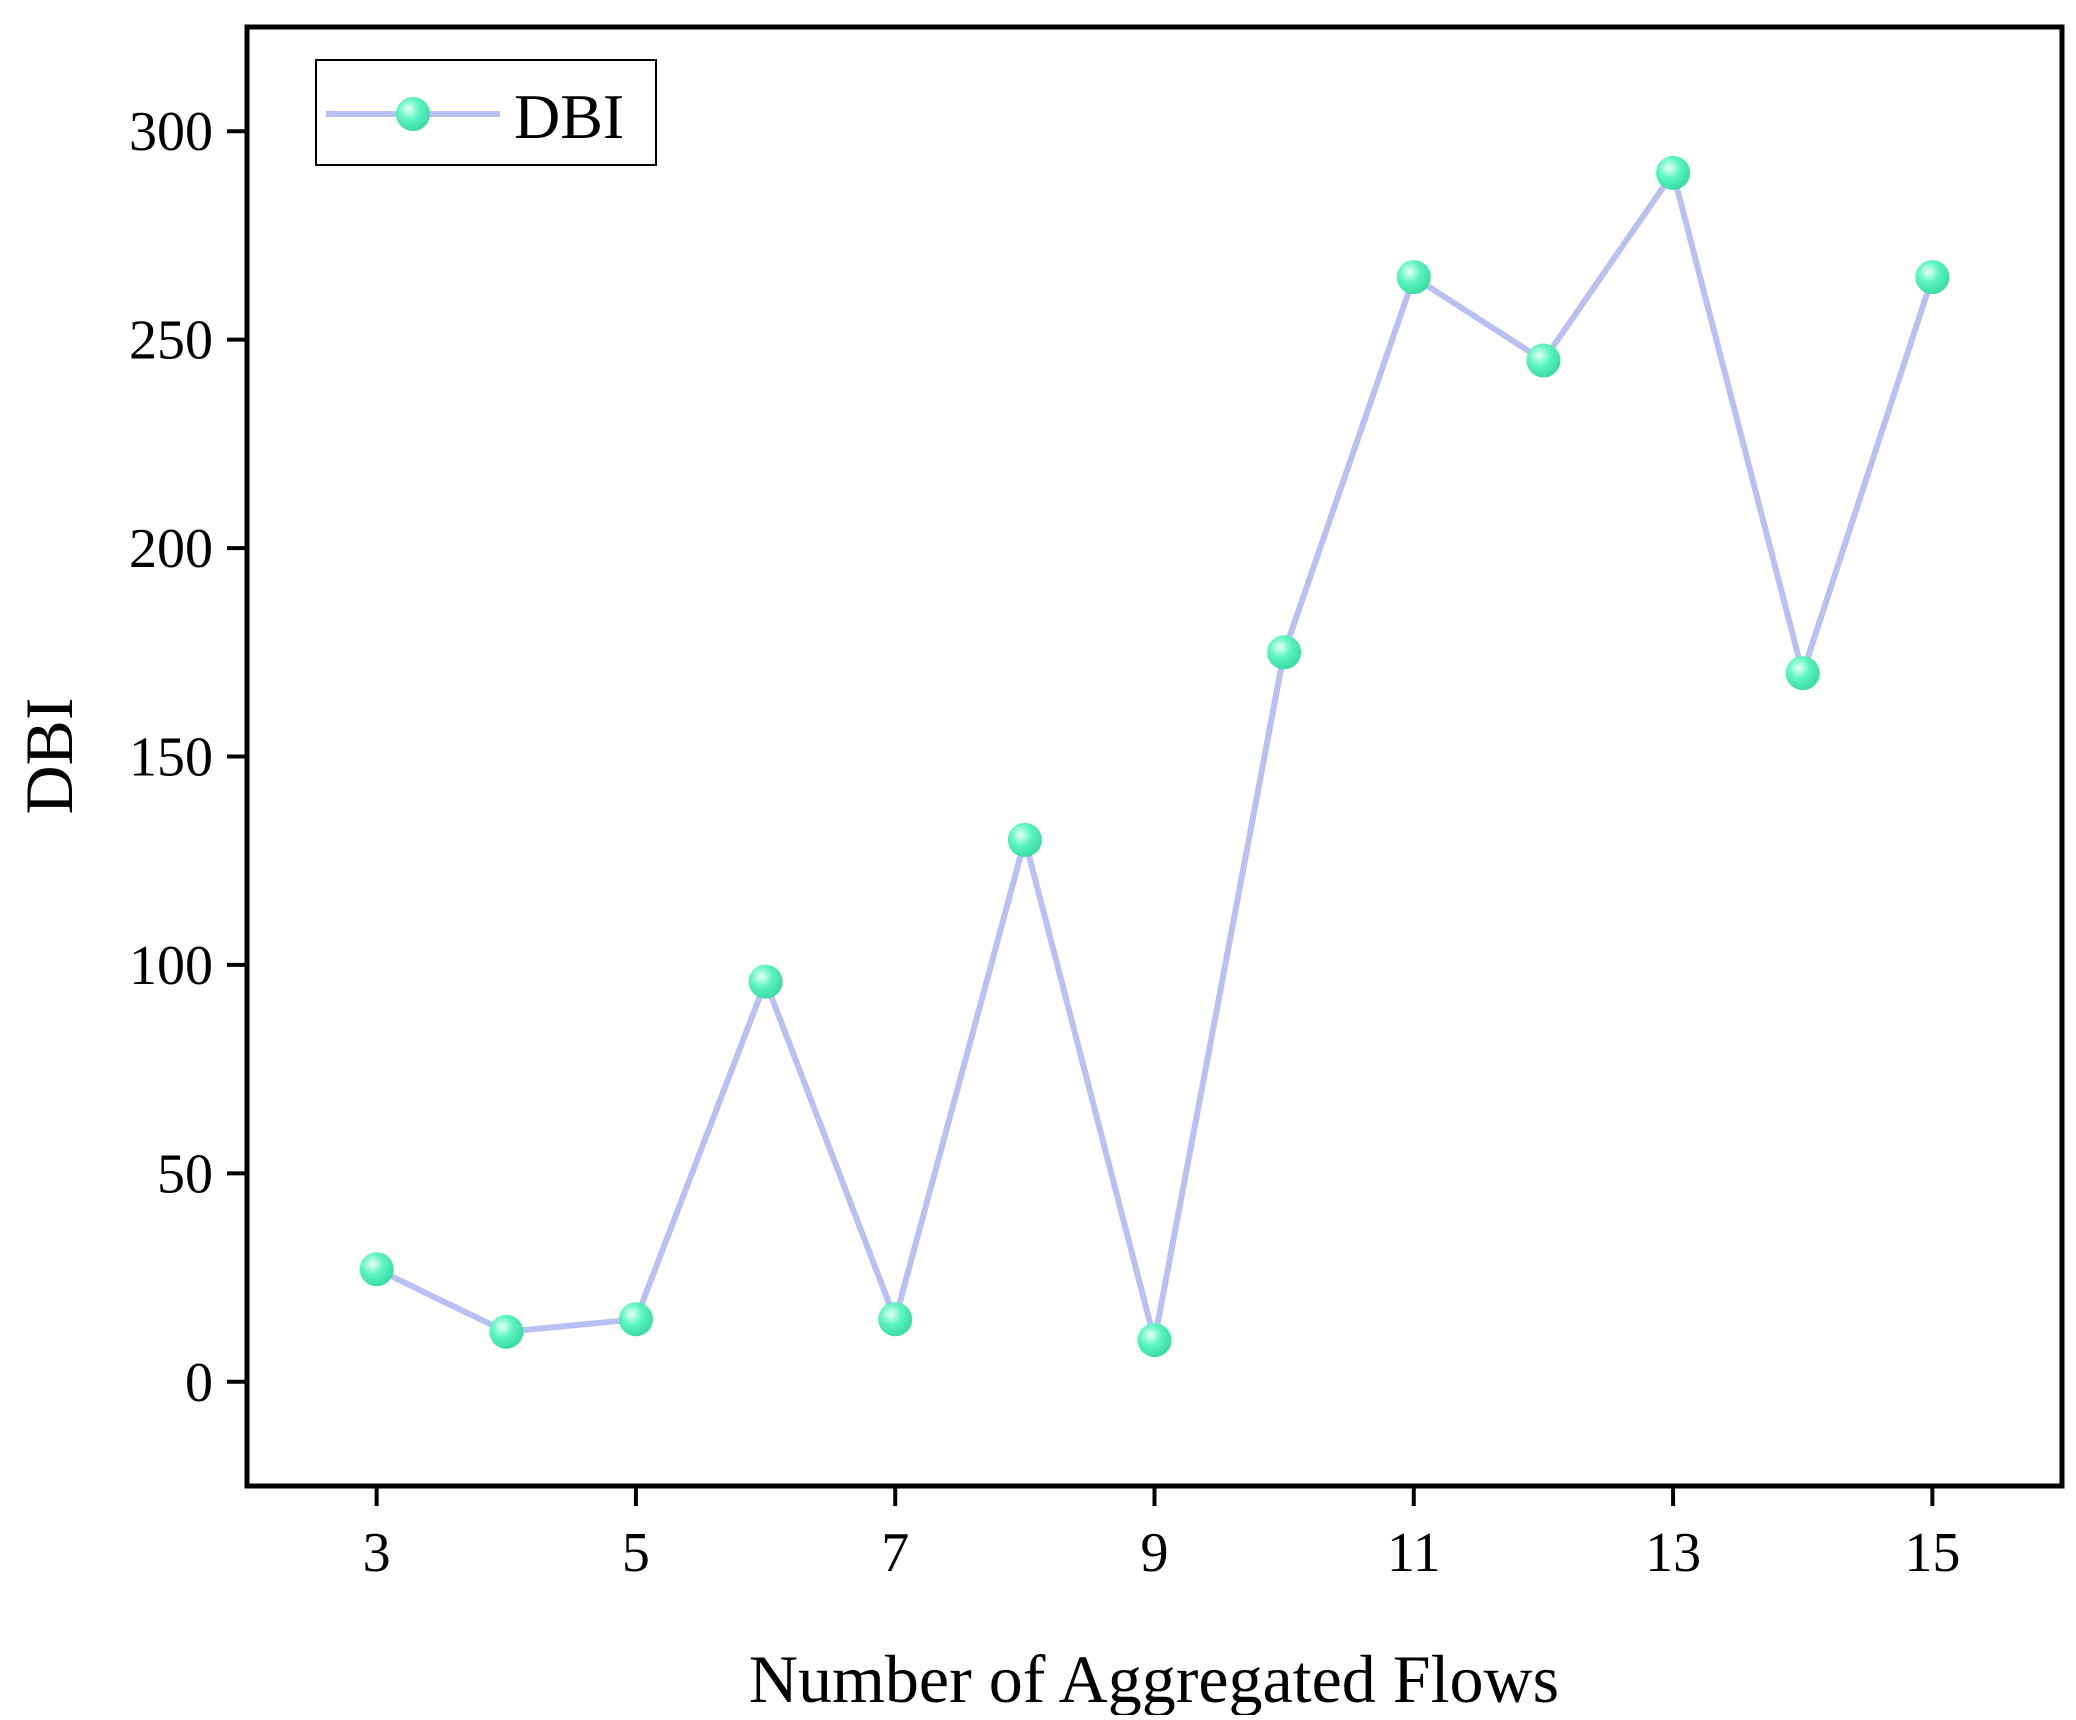 The height and width of the screenshot is (1720, 2076). What do you see at coordinates (413, 114) in the screenshot?
I see `legend-marker-sample` at bounding box center [413, 114].